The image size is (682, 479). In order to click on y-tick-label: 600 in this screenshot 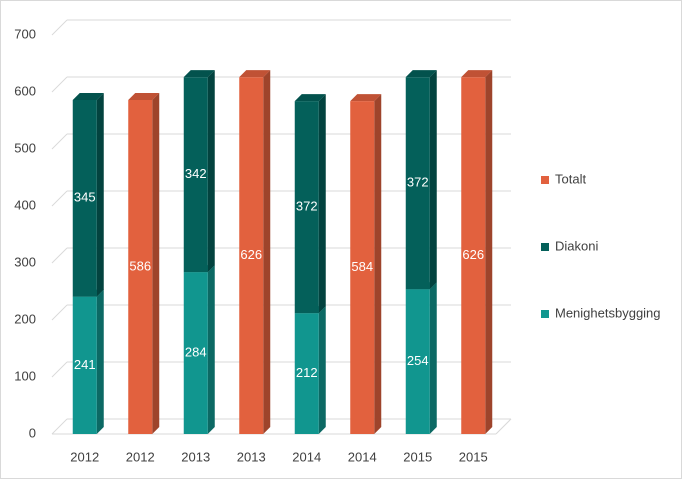, I will do `click(25, 90)`.